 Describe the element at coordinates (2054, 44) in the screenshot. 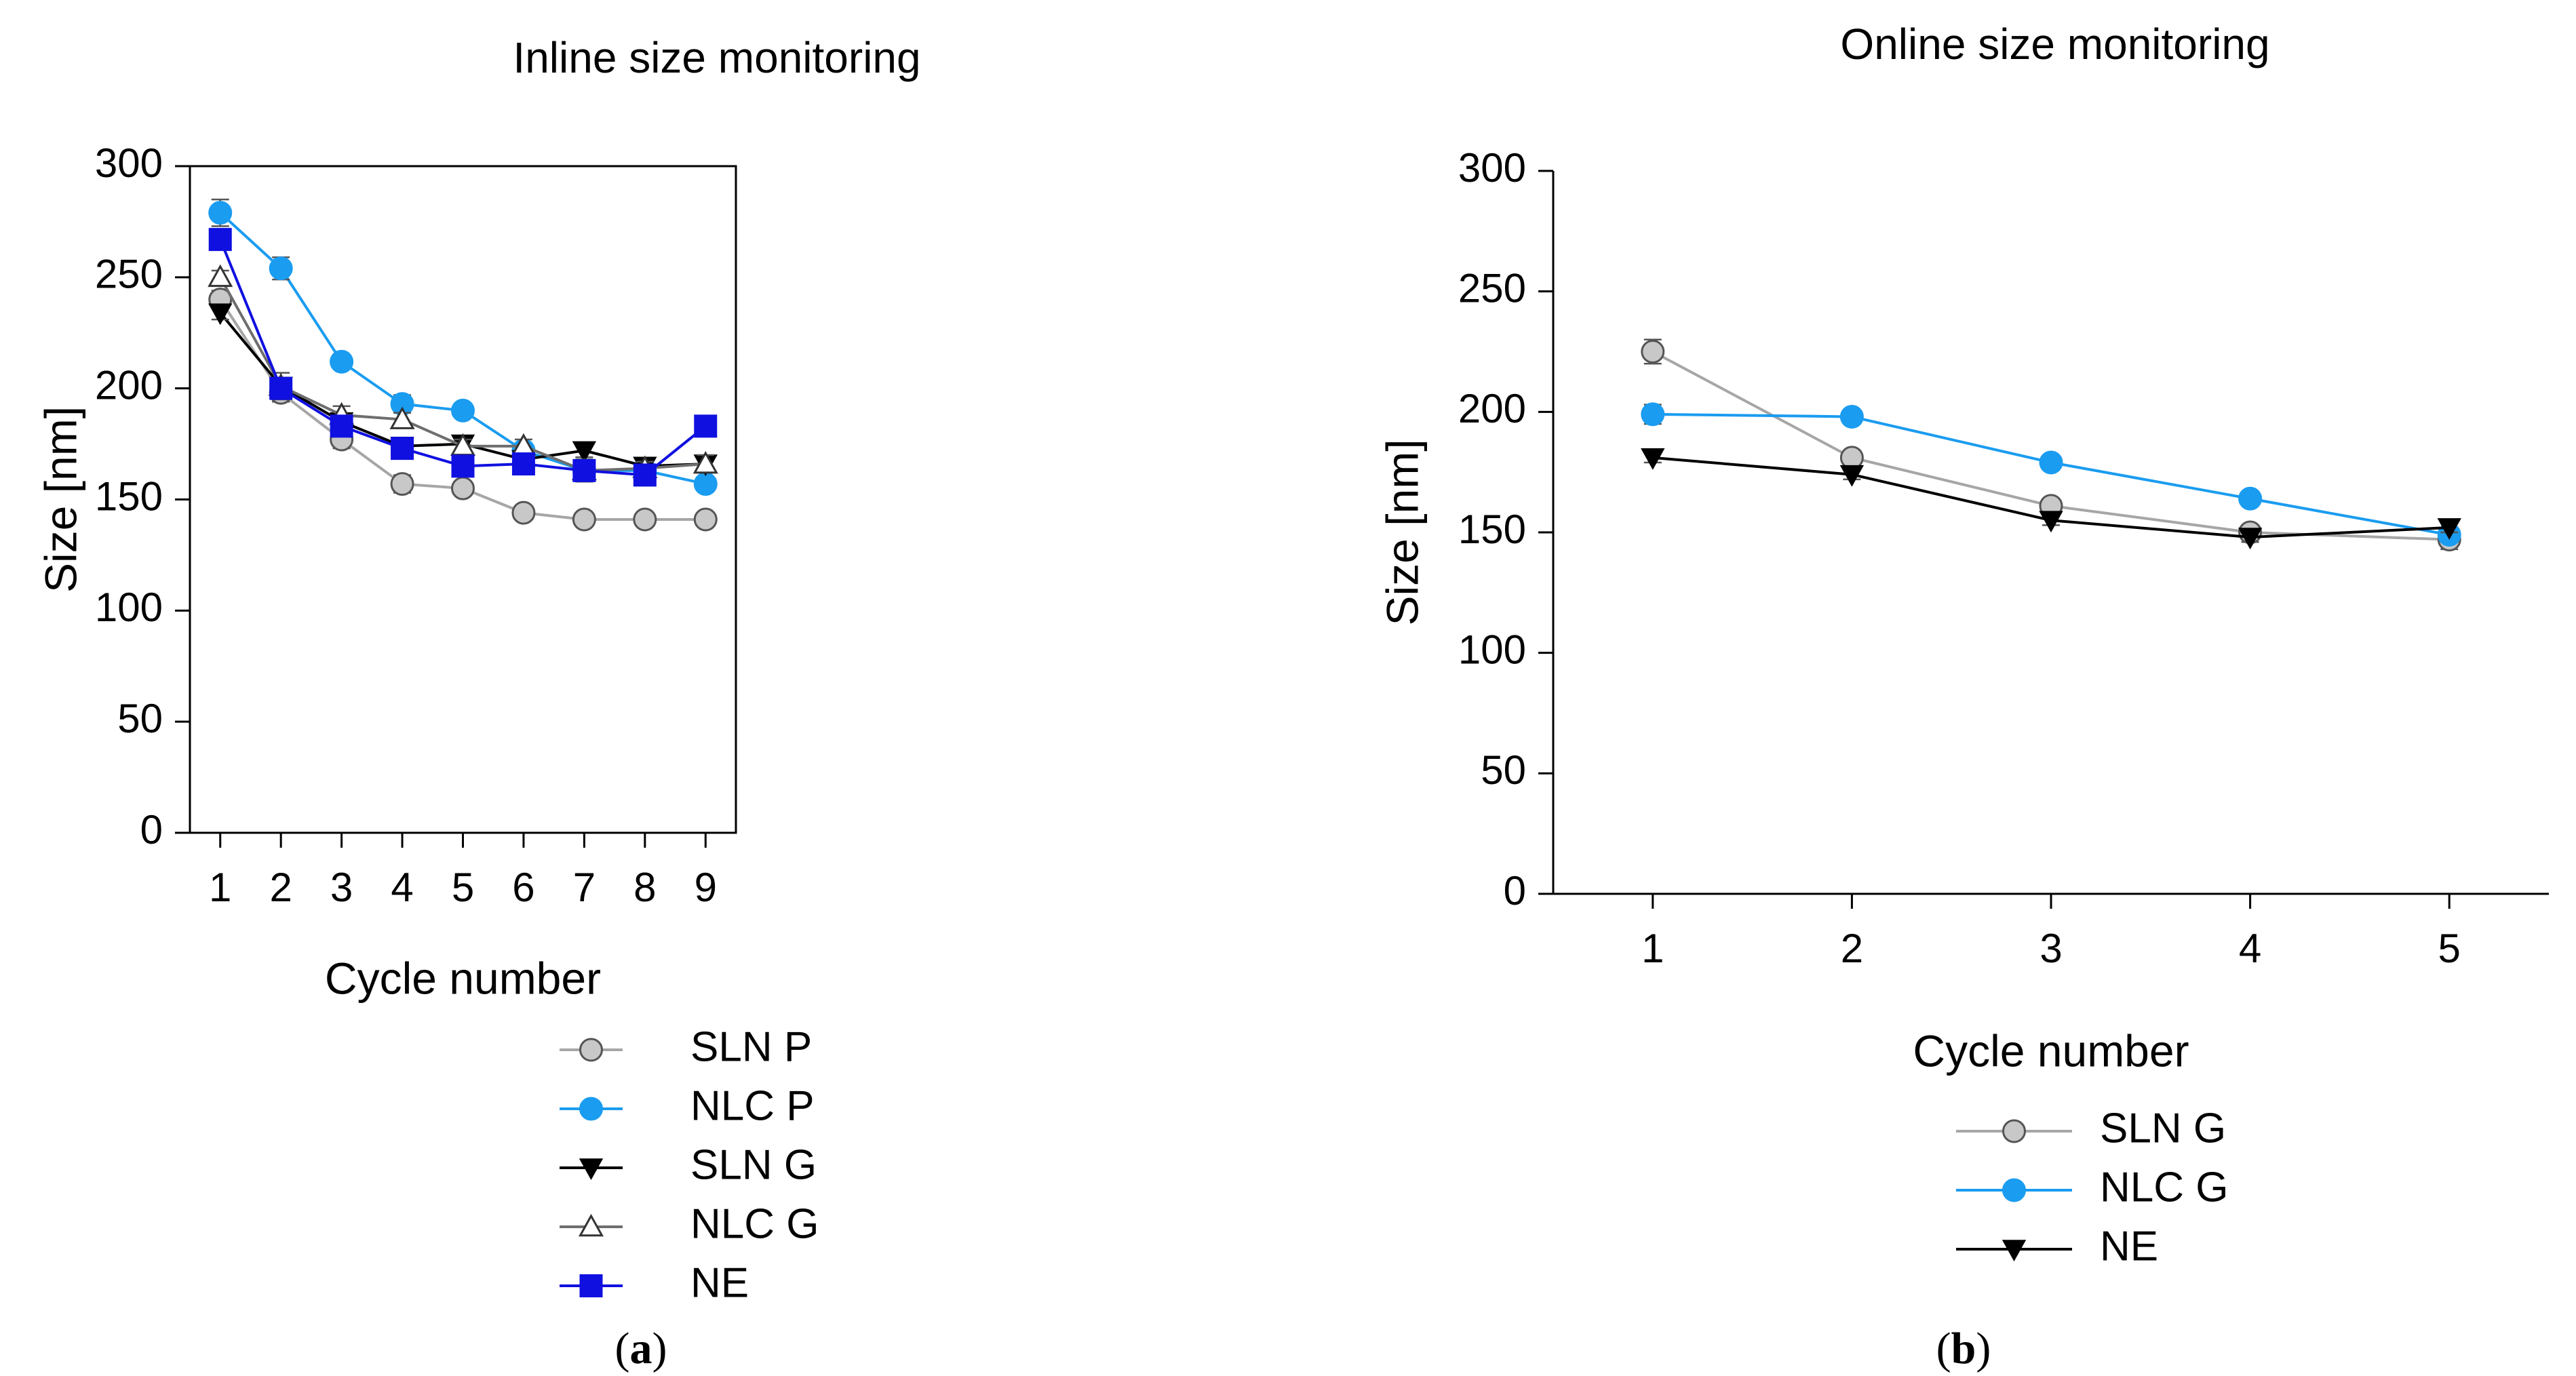

I see `chart-title: Online size monitoring` at that location.